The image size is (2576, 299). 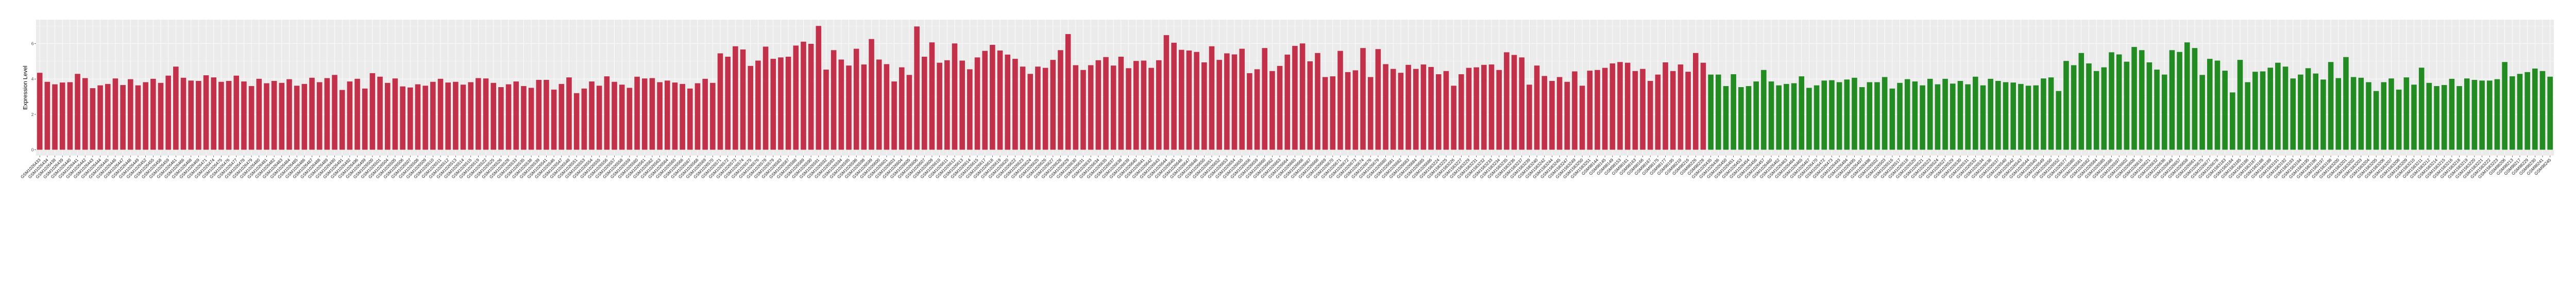 I want to click on bar-GSM1026628, so click(x=1060, y=100).